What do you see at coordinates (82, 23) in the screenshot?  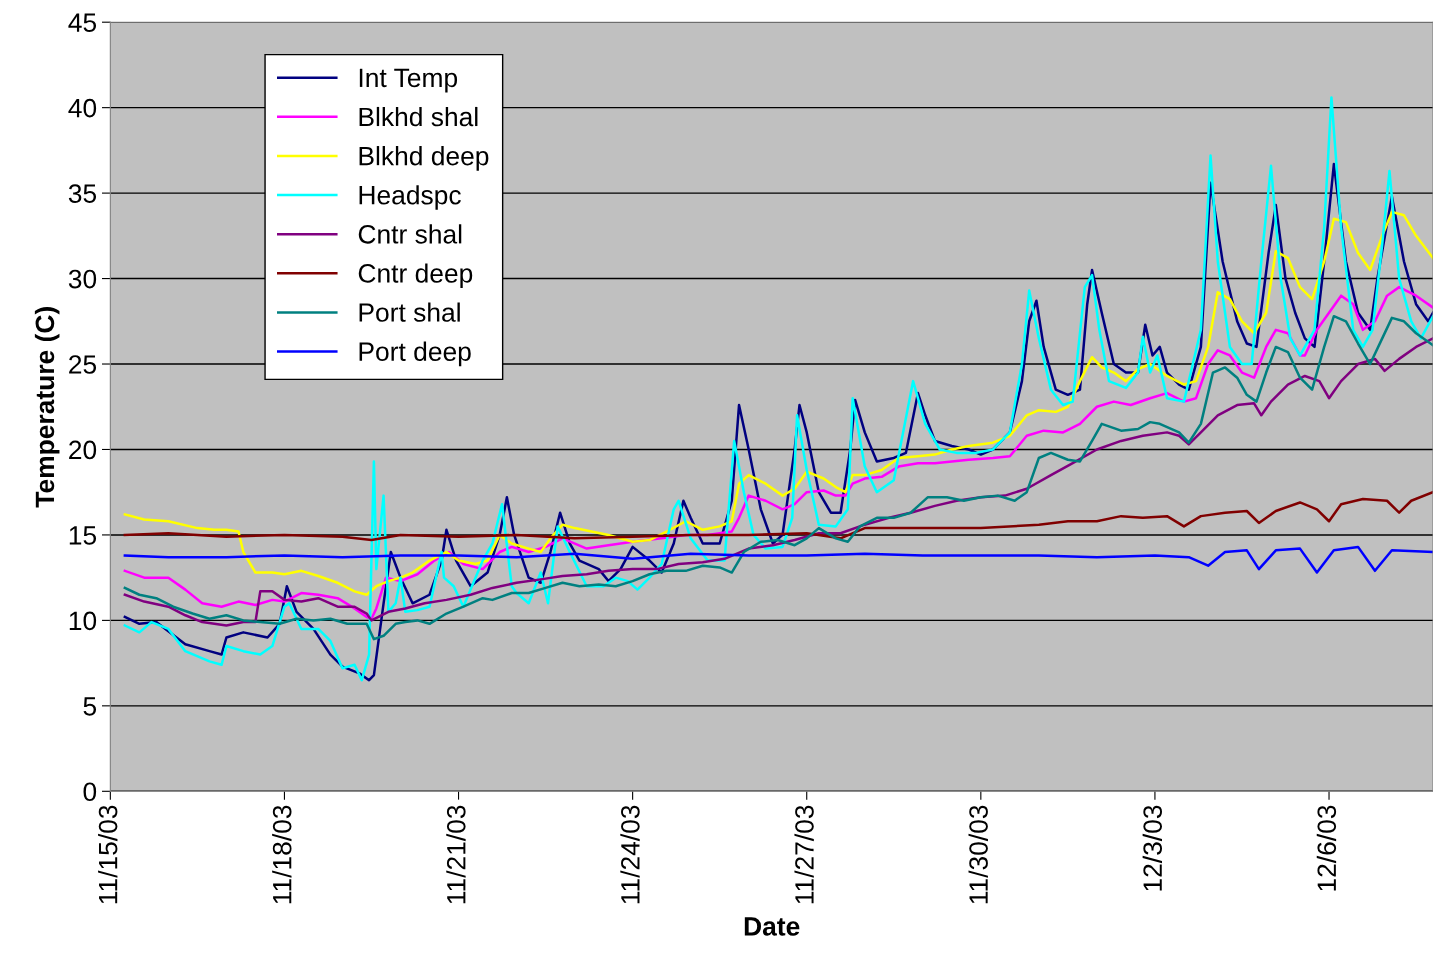 I see `y-tick-label: 45` at bounding box center [82, 23].